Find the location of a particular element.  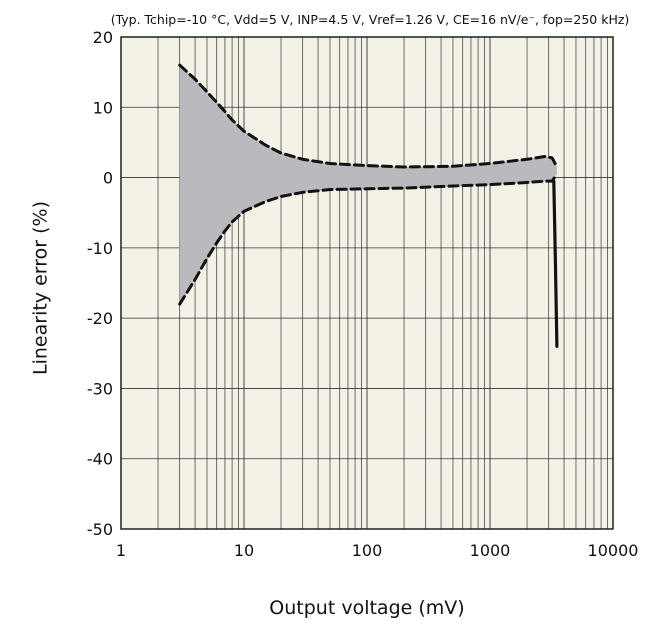

x-tick-label: 100 is located at coordinates (367, 550).